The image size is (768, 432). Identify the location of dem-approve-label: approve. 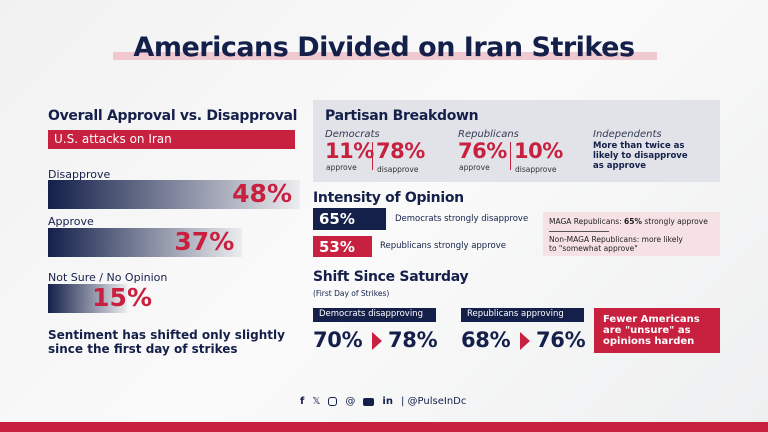
(341, 167).